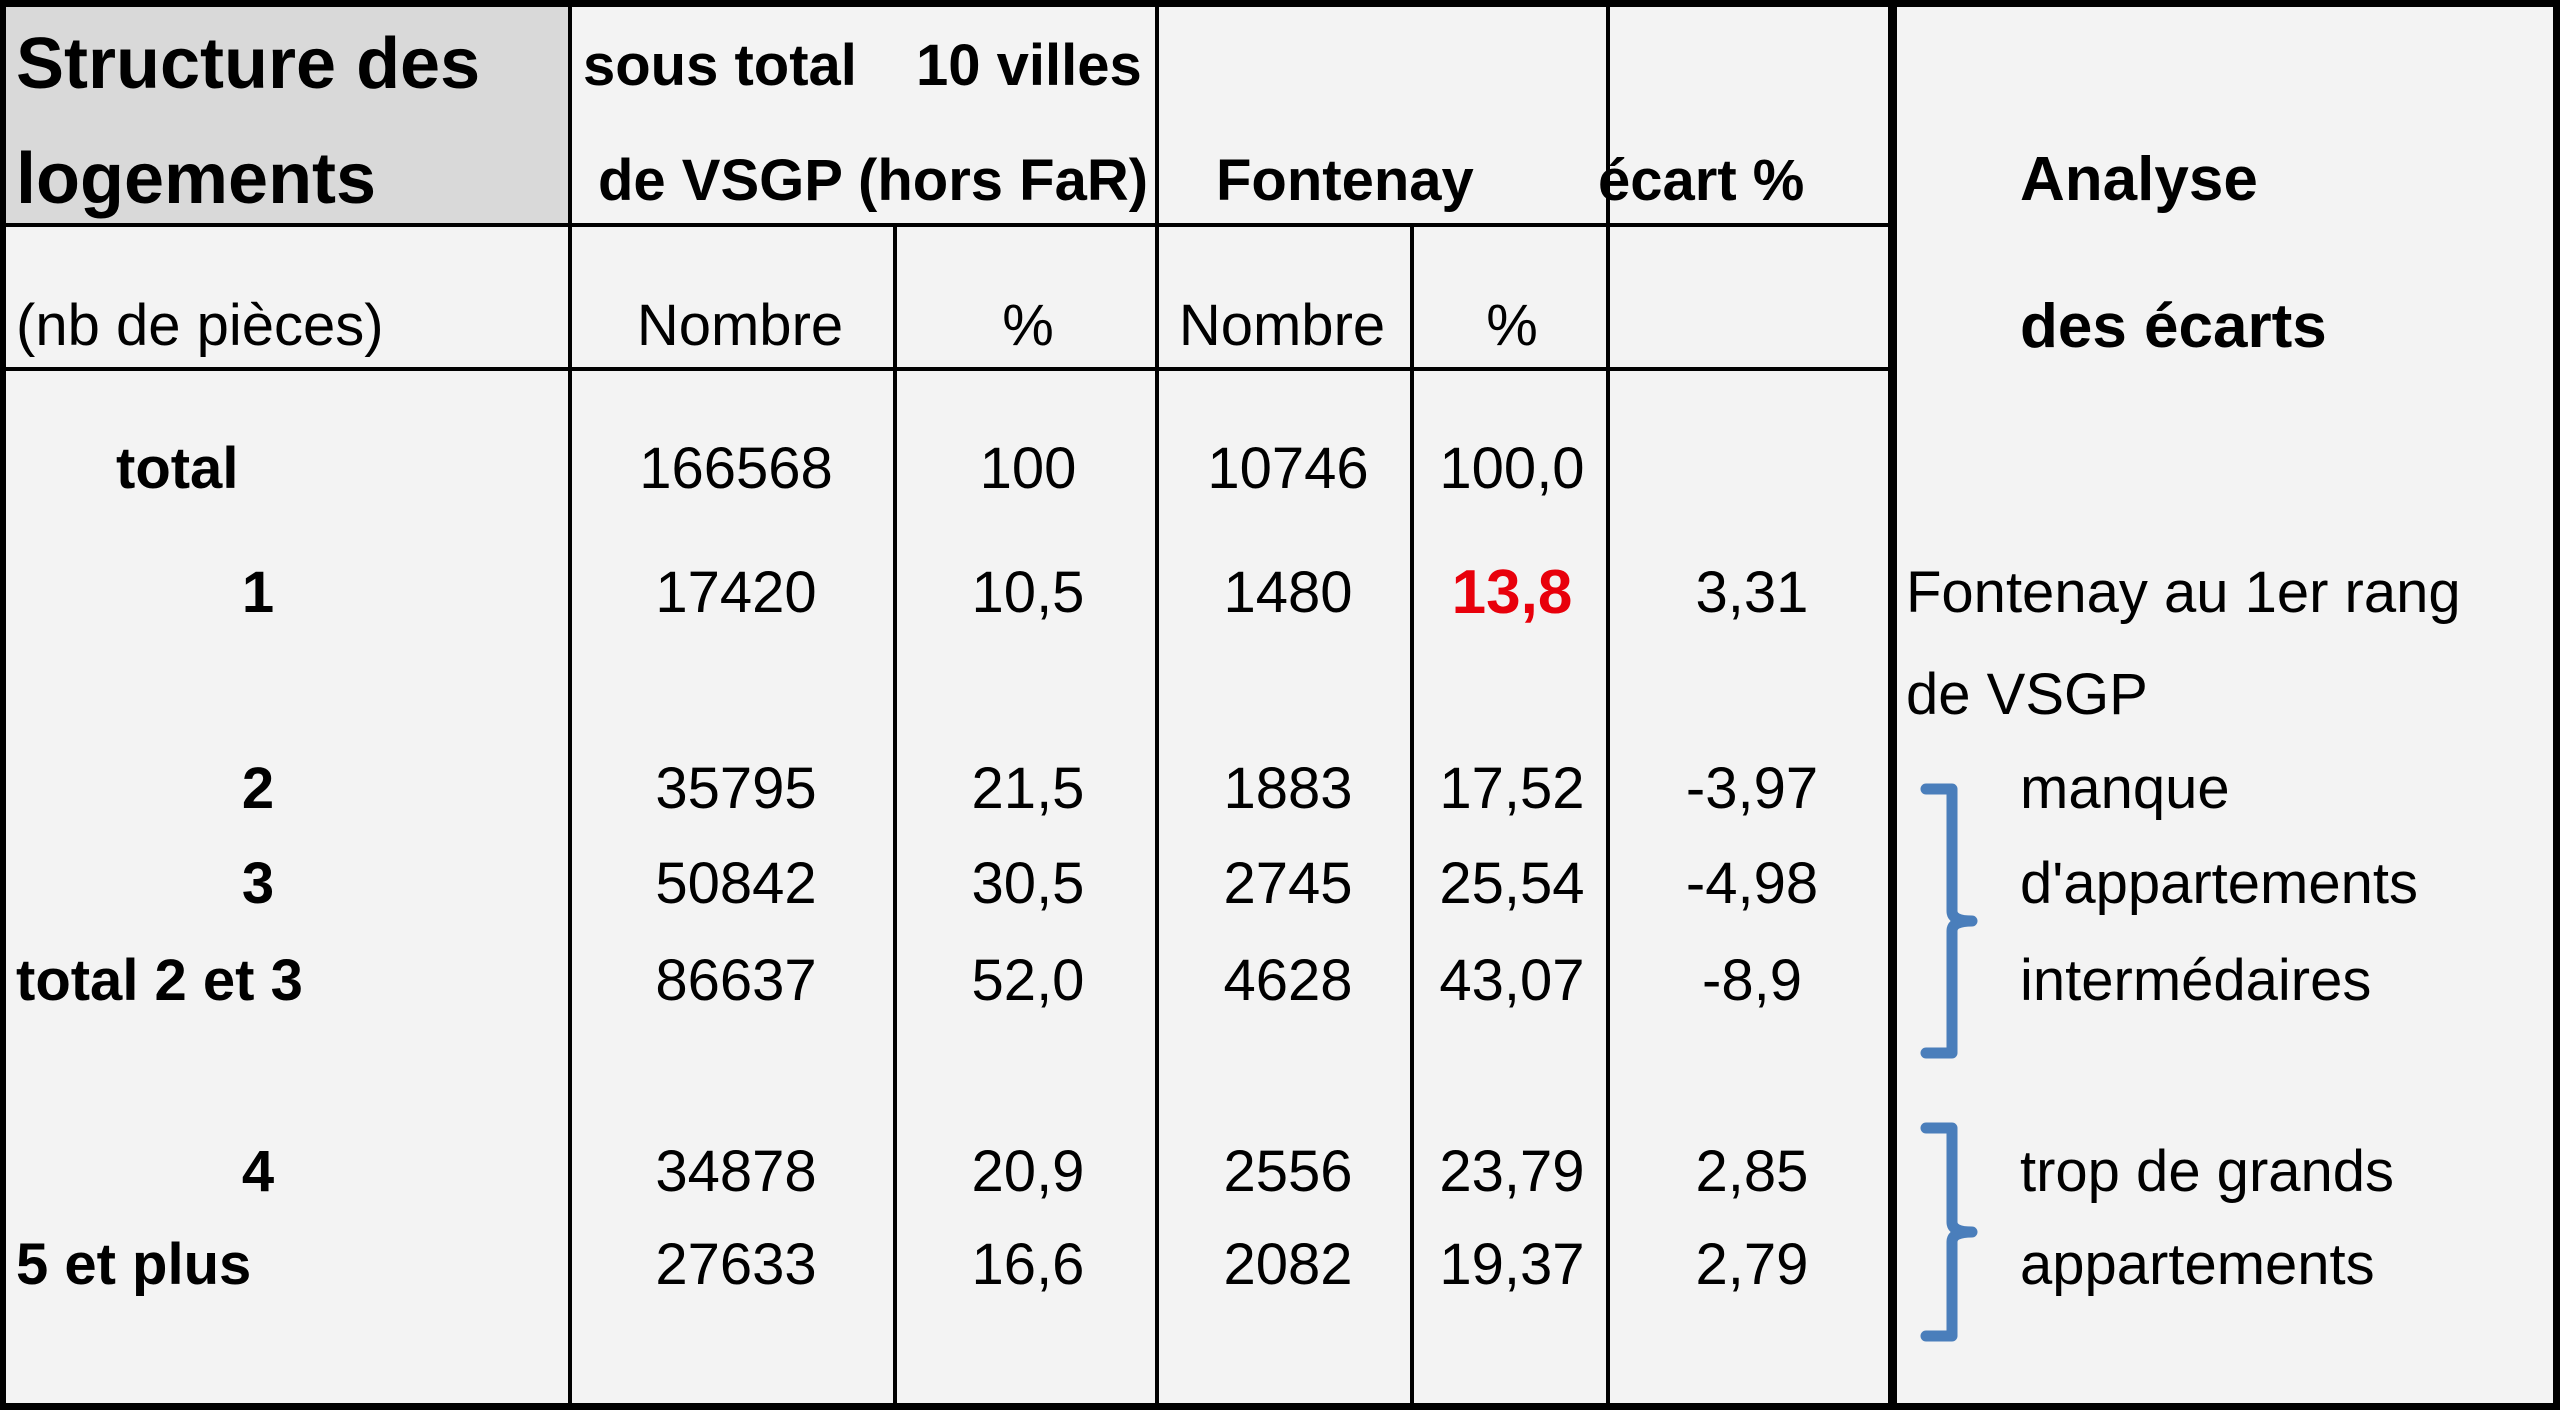 This screenshot has width=2560, height=1410. Describe the element at coordinates (740, 325) in the screenshot. I see `col-header-vsgp-nombre: Nombre` at that location.